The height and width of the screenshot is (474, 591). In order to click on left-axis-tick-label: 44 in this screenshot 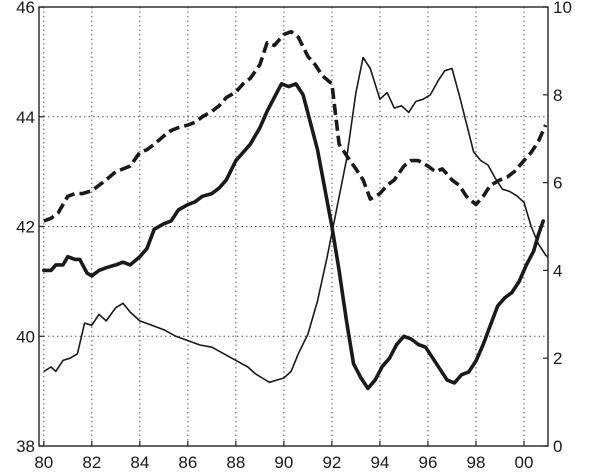, I will do `click(25, 117)`.